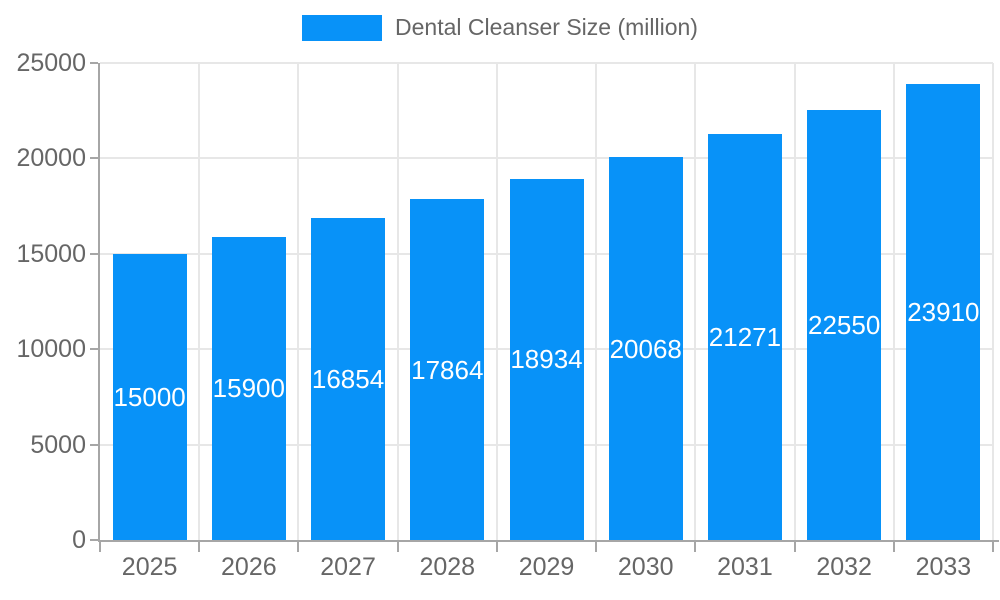 This screenshot has width=1000, height=600. Describe the element at coordinates (645, 567) in the screenshot. I see `x-tick-label: 2030` at that location.